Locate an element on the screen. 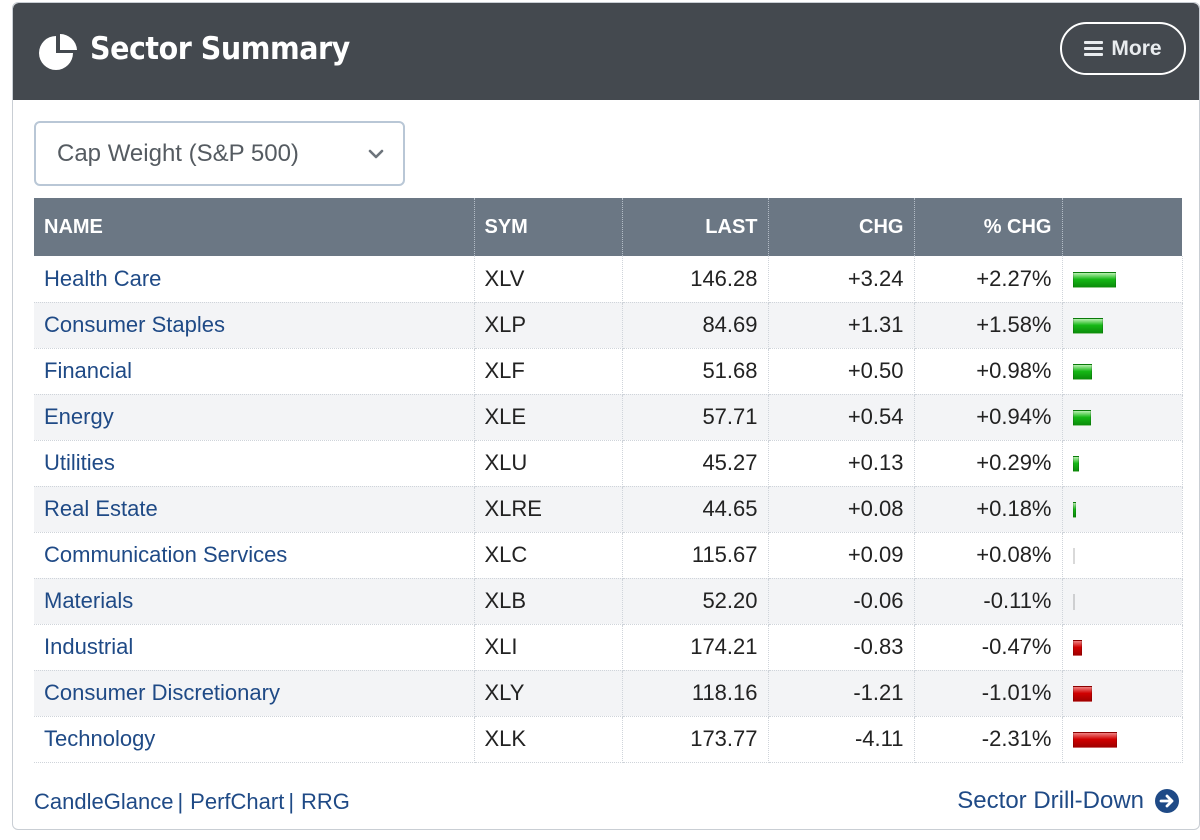 The image size is (1200, 840). column-header-pct-chg: % CHG is located at coordinates (988, 227).